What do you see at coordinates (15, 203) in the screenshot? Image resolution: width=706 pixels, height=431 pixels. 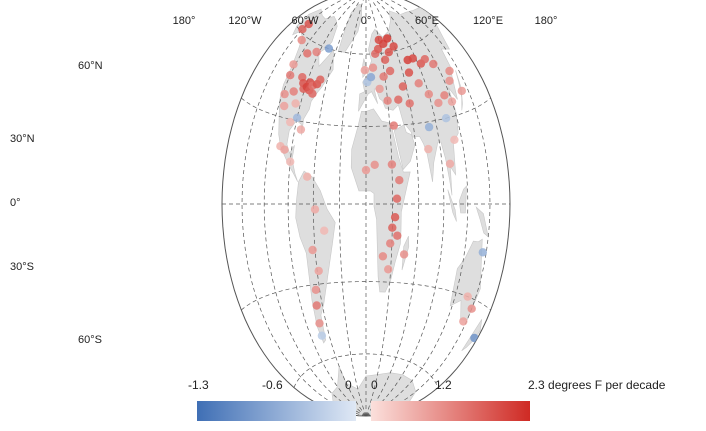 I see `parallel-label-0: 0°` at bounding box center [15, 203].